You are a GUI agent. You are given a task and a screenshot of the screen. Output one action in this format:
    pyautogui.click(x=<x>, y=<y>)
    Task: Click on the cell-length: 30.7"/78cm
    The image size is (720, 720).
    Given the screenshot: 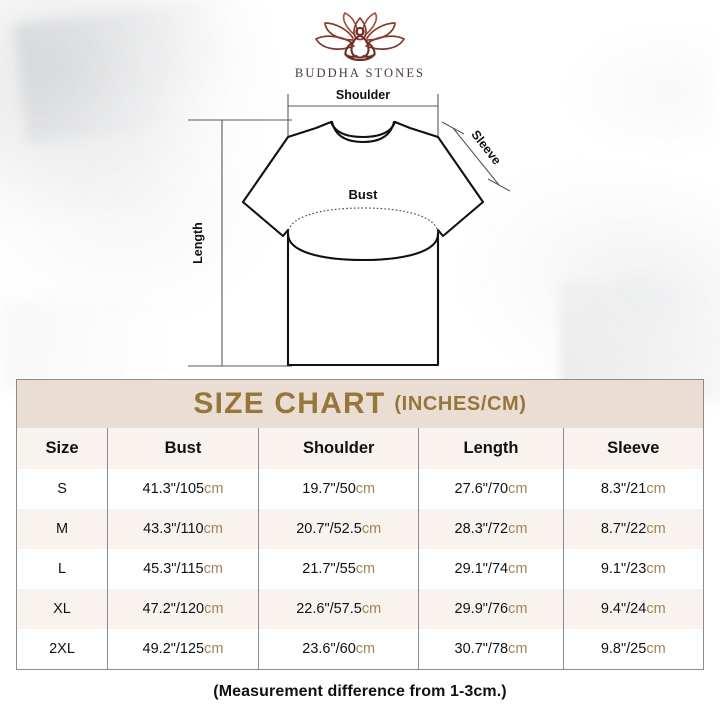 What is the action you would take?
    pyautogui.click(x=491, y=649)
    